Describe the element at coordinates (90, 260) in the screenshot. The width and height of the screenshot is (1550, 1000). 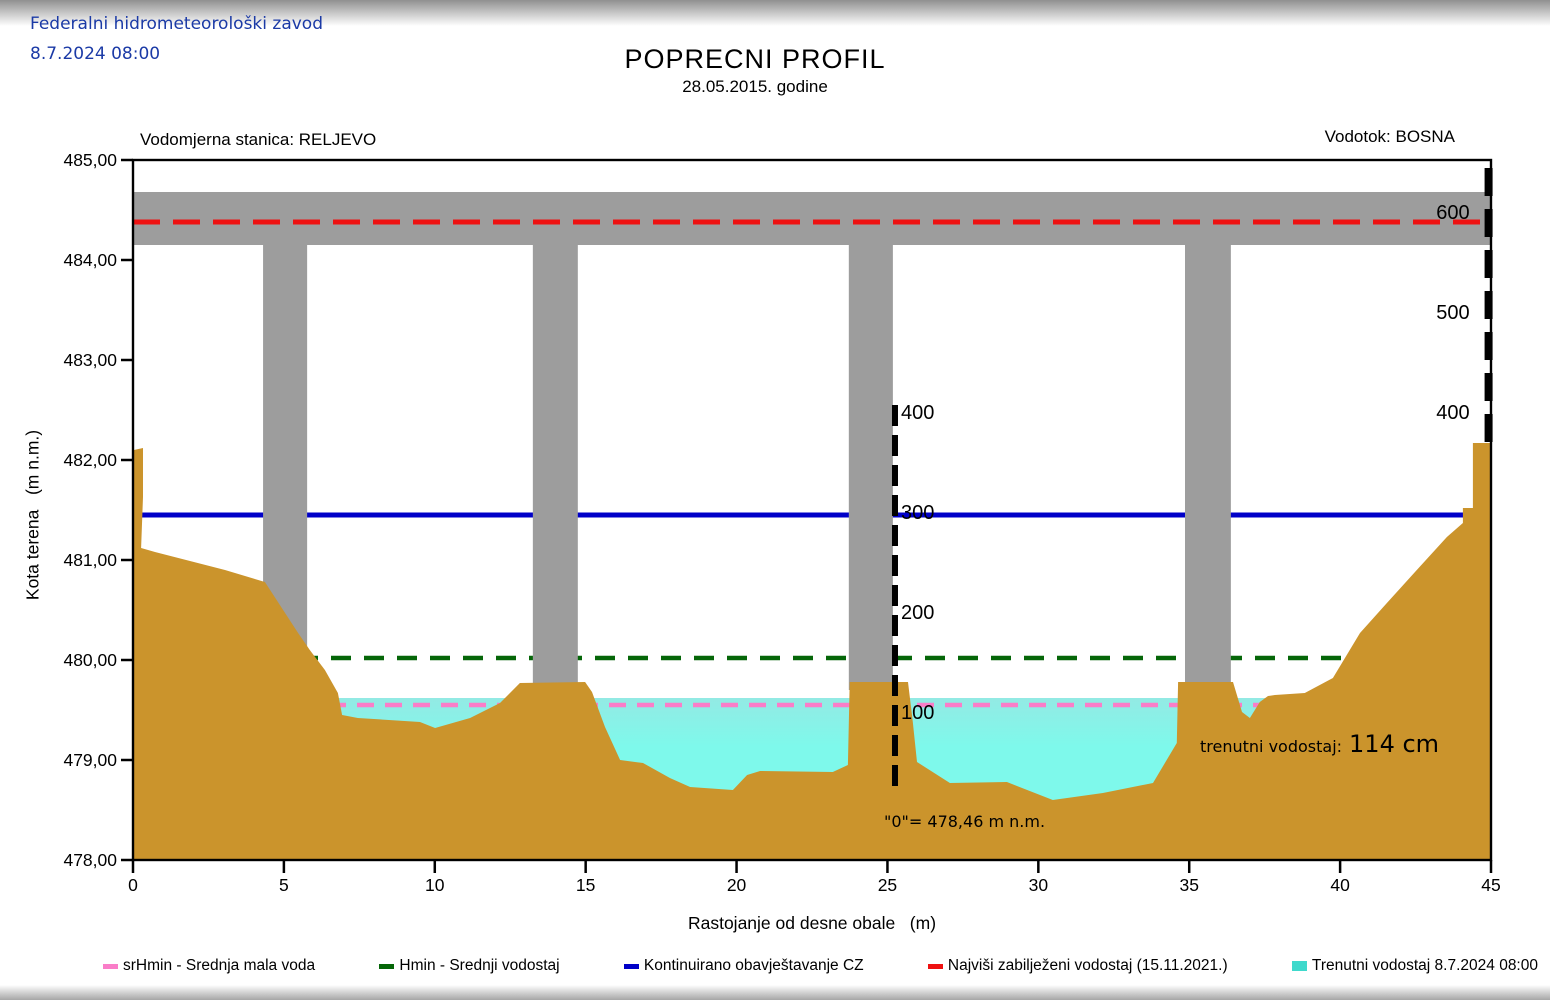
I see `y-tick-label: 484,00` at that location.